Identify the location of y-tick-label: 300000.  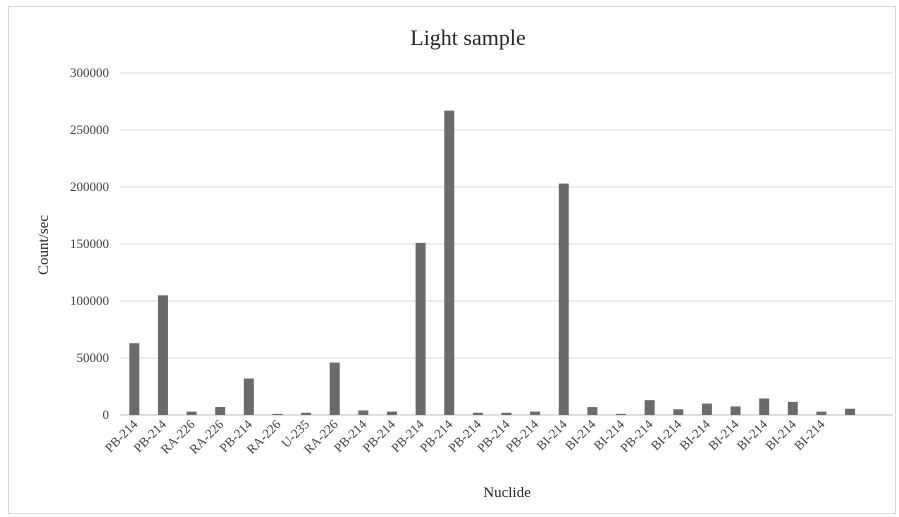
(89, 72).